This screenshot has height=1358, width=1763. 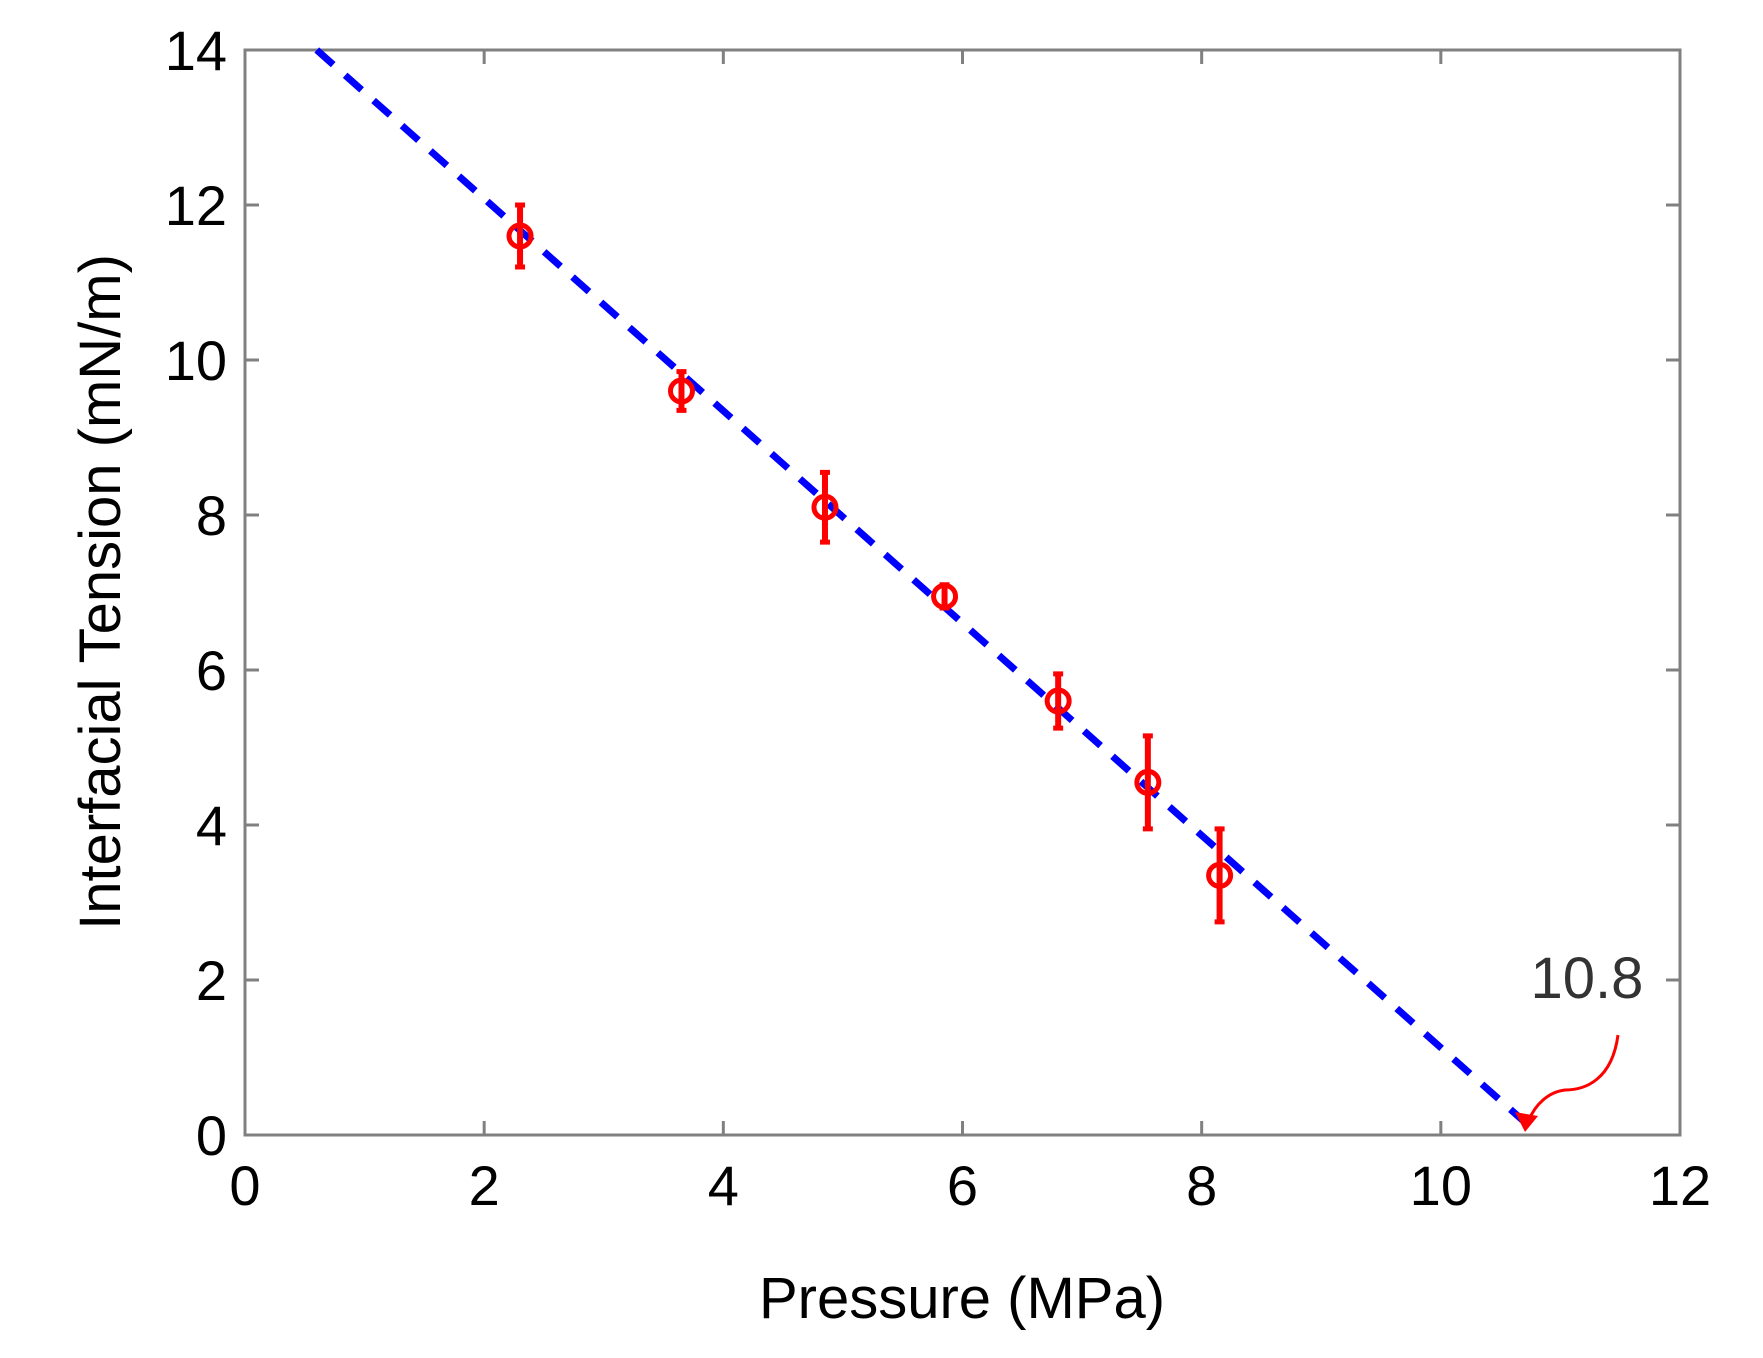 What do you see at coordinates (962, 1298) in the screenshot?
I see `x-axis-title: Pressure (MPa)` at bounding box center [962, 1298].